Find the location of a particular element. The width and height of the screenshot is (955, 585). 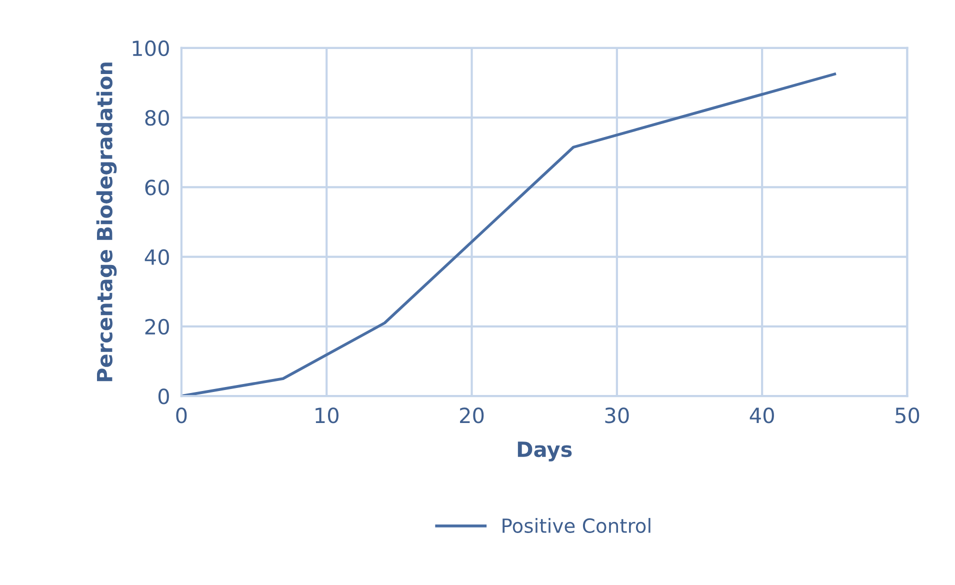

legend-label: Positive Control is located at coordinates (576, 526).